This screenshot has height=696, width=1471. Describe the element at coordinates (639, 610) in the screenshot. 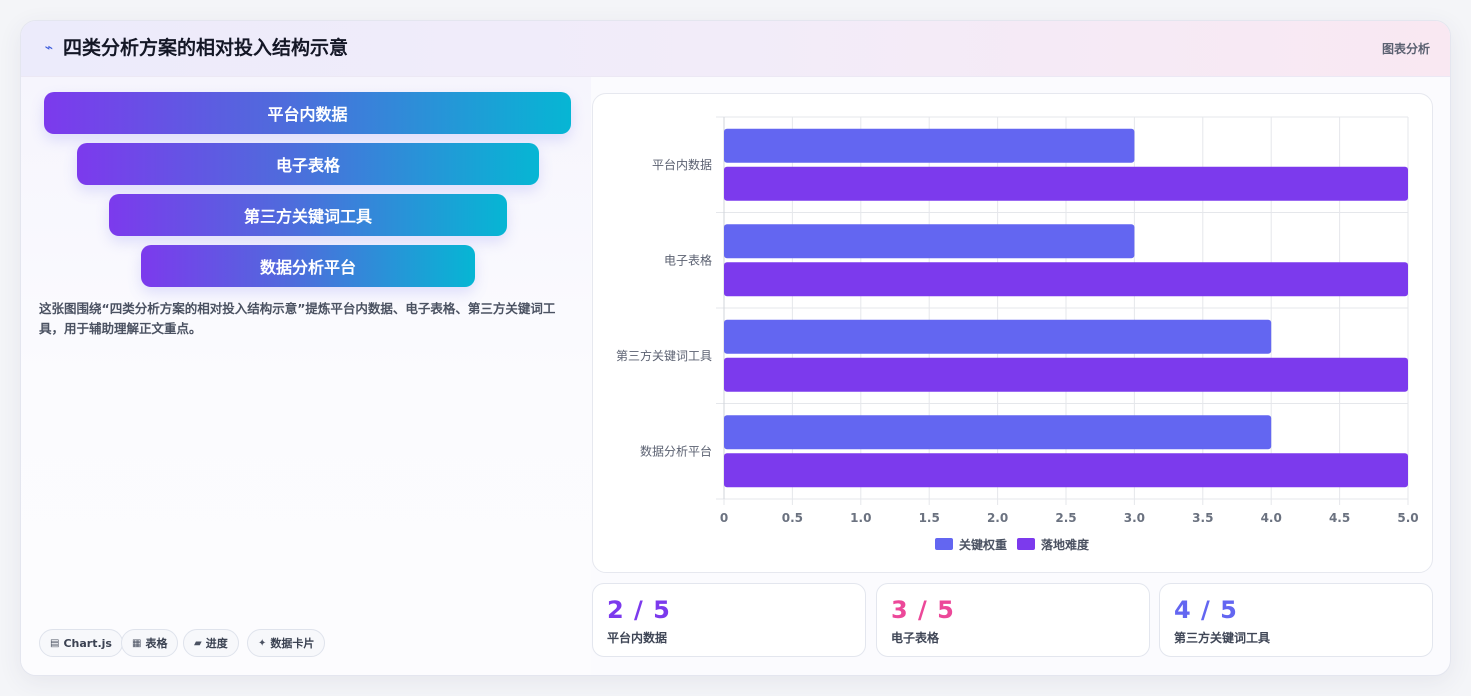

I see `stat-value: 2 / 5` at that location.